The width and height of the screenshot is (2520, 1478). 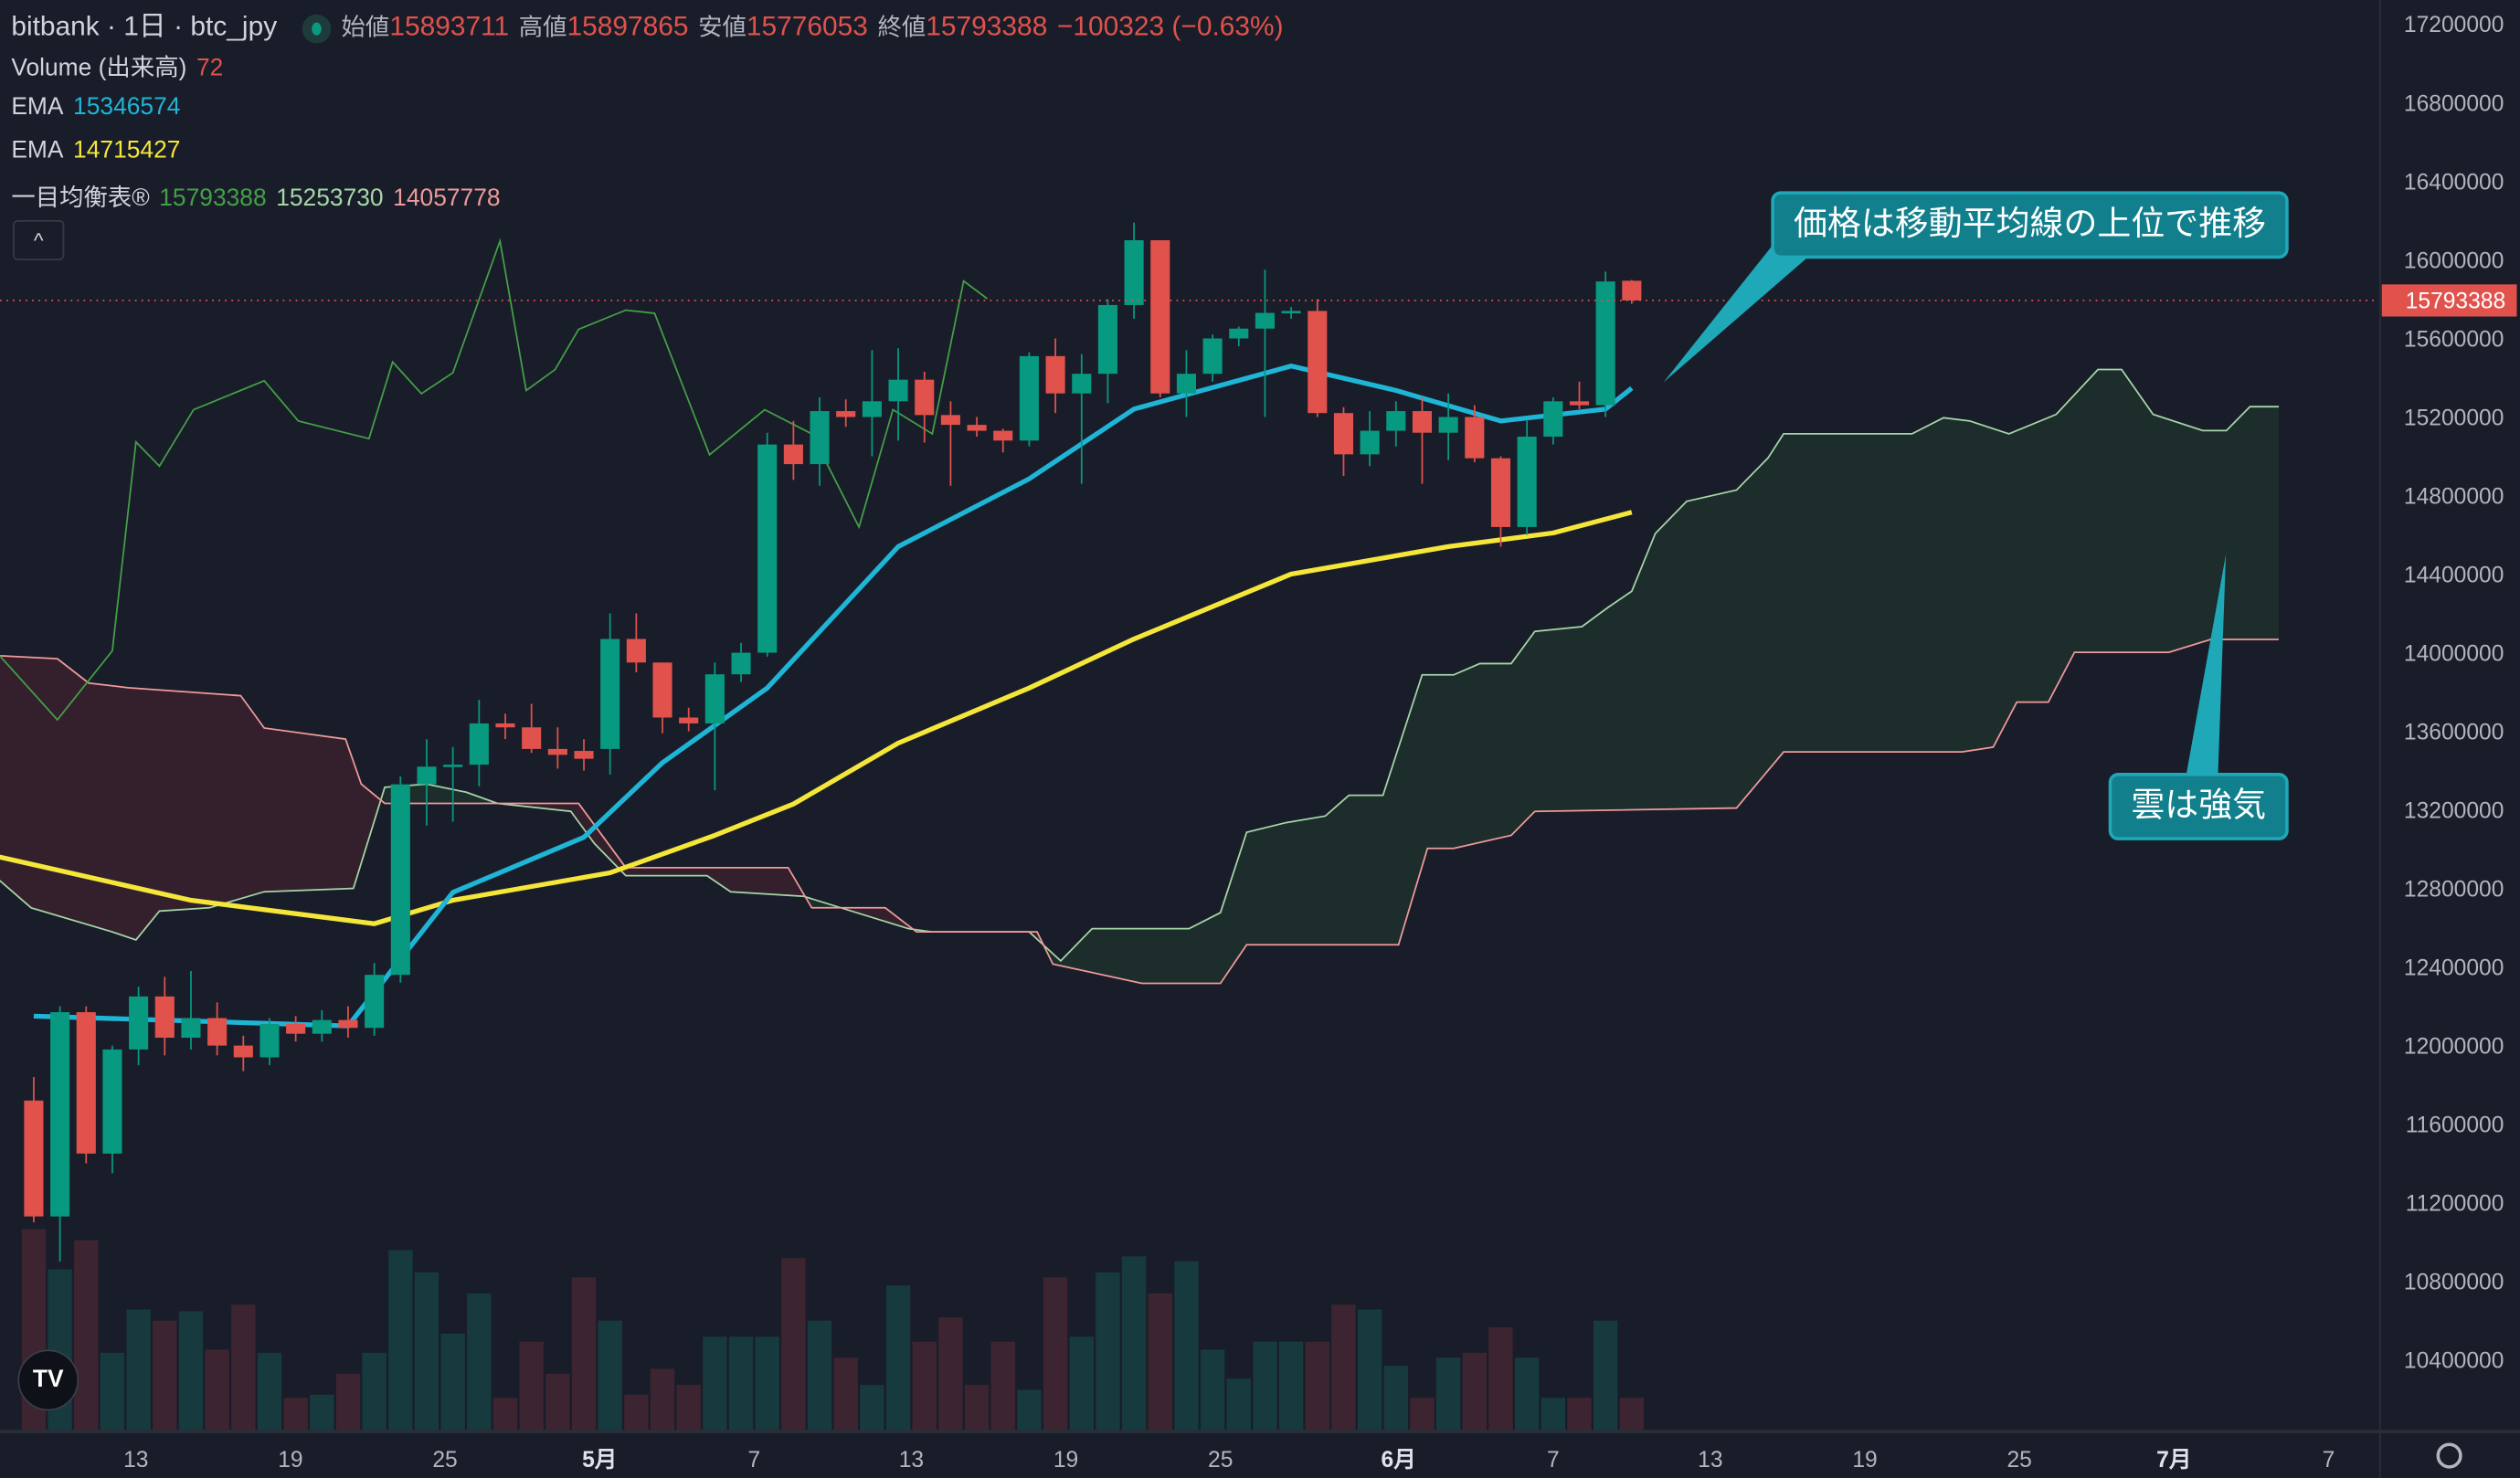 What do you see at coordinates (127, 107) in the screenshot?
I see `ema-fast-value: 15346574` at bounding box center [127, 107].